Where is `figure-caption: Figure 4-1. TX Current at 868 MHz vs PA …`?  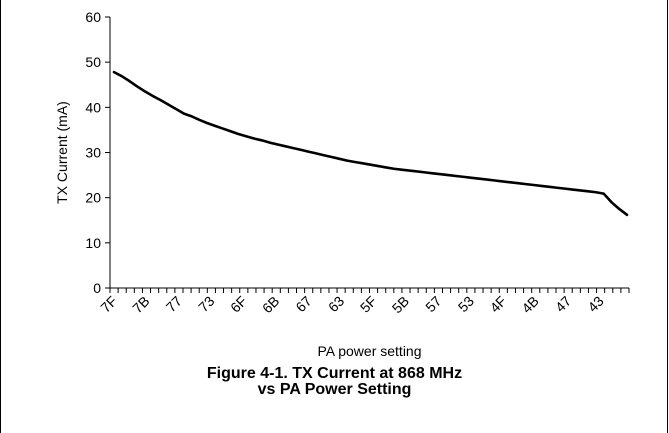 figure-caption: Figure 4-1. TX Current at 868 MHz vs PA … is located at coordinates (334, 382).